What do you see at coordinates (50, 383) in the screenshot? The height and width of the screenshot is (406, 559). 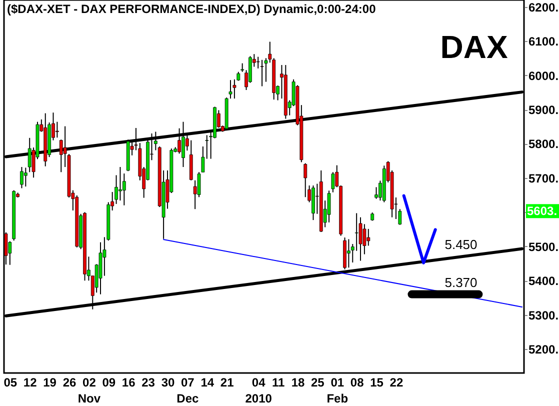 I see `x-tick-label: 19` at bounding box center [50, 383].